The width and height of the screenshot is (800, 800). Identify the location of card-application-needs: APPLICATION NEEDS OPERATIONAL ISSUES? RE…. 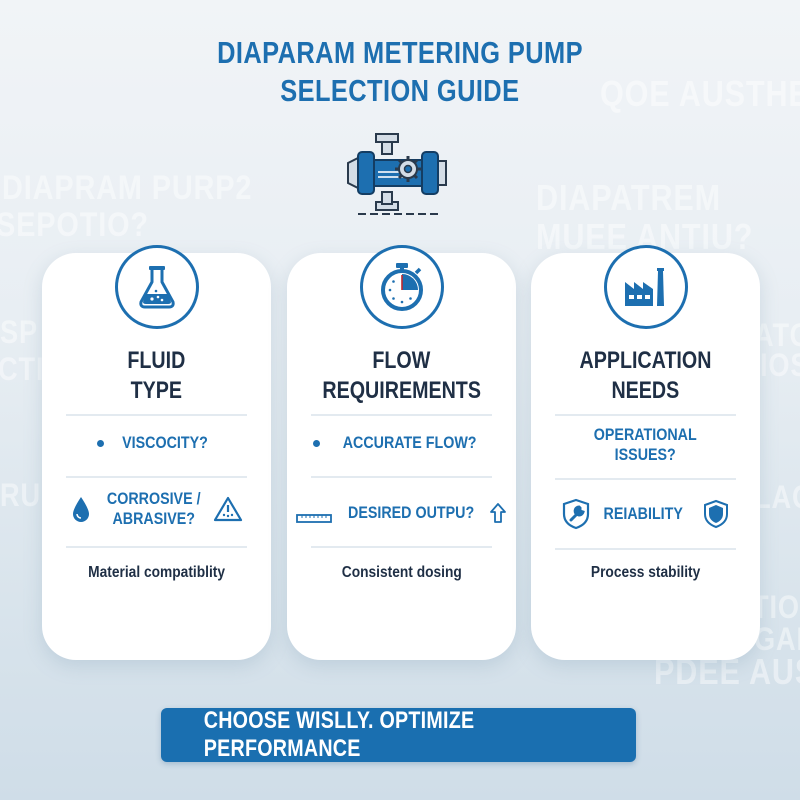
(645, 452).